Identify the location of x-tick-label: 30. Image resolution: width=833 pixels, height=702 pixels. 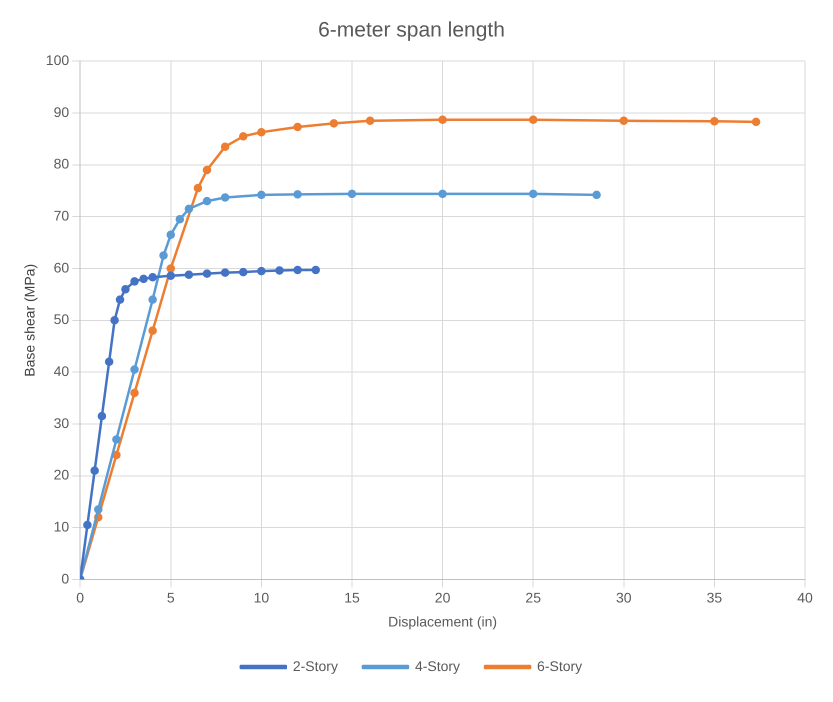
(624, 598).